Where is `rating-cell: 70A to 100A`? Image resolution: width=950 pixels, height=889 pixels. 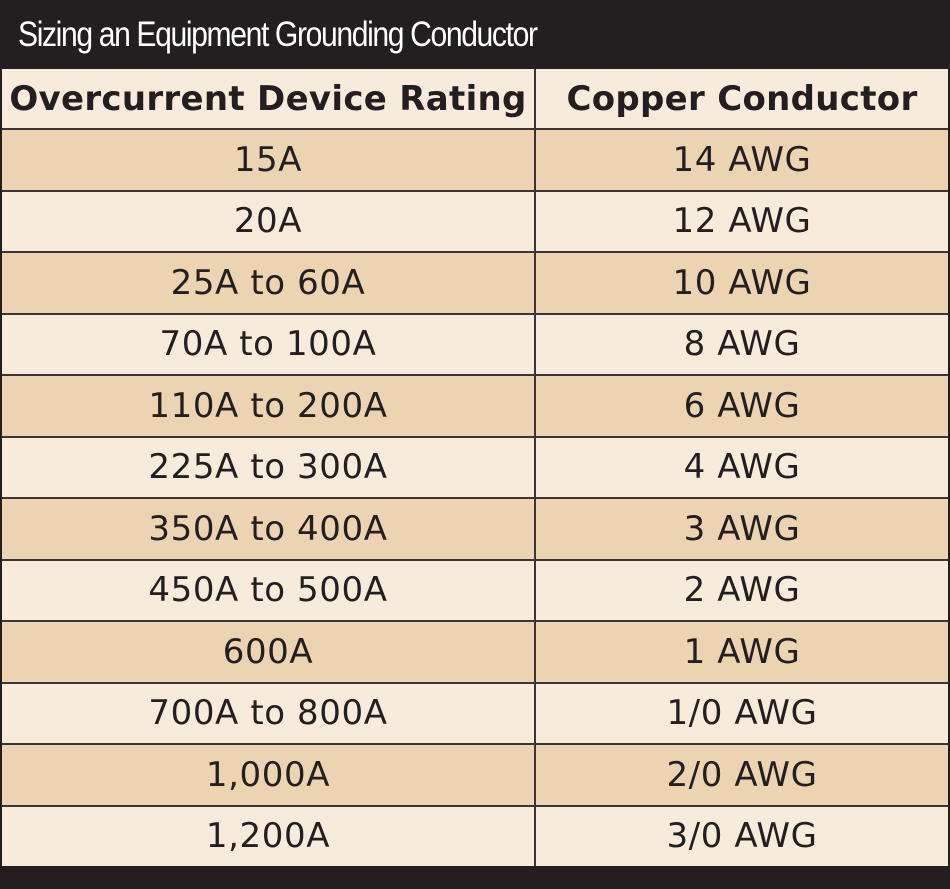
rating-cell: 70A to 100A is located at coordinates (269, 344).